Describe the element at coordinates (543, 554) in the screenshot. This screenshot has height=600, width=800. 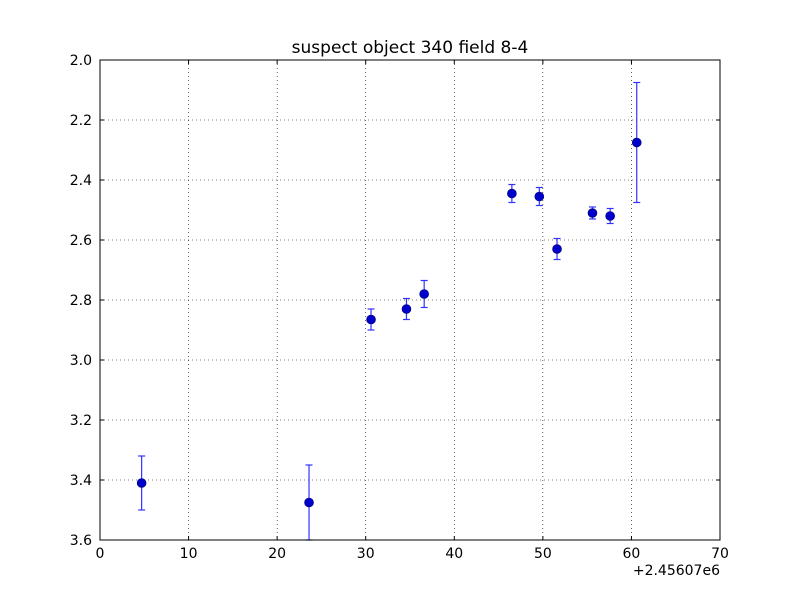
I see `x-tick-label: 50` at that location.